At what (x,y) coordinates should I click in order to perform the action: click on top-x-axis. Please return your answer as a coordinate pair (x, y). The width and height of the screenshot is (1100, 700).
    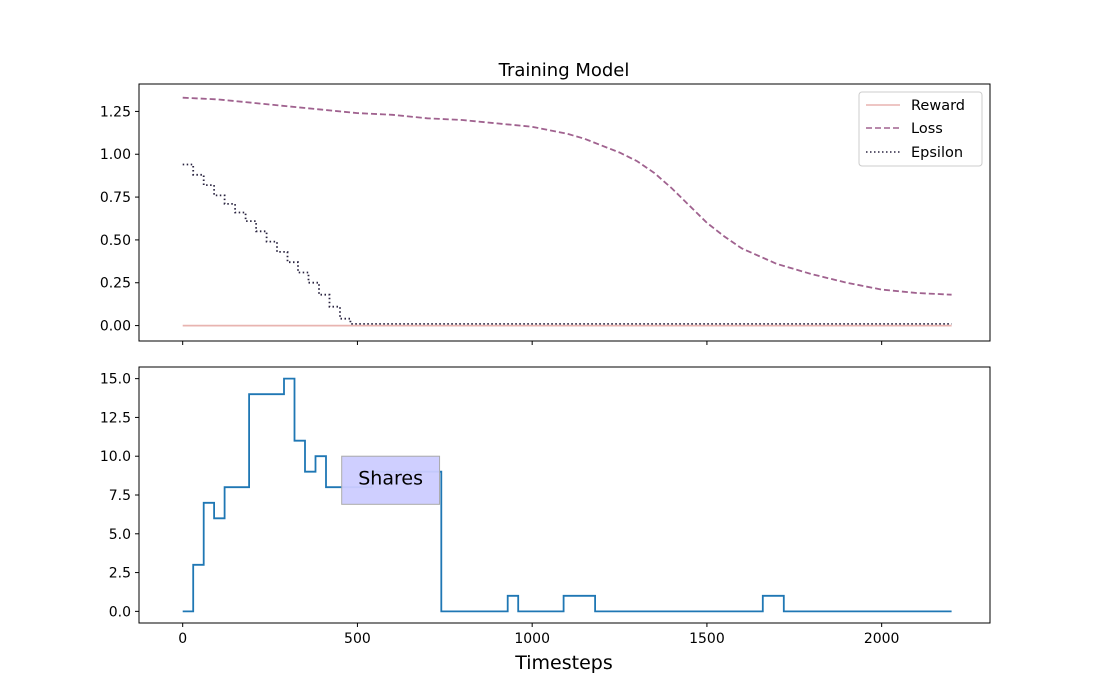
    Looking at the image, I should click on (532, 343).